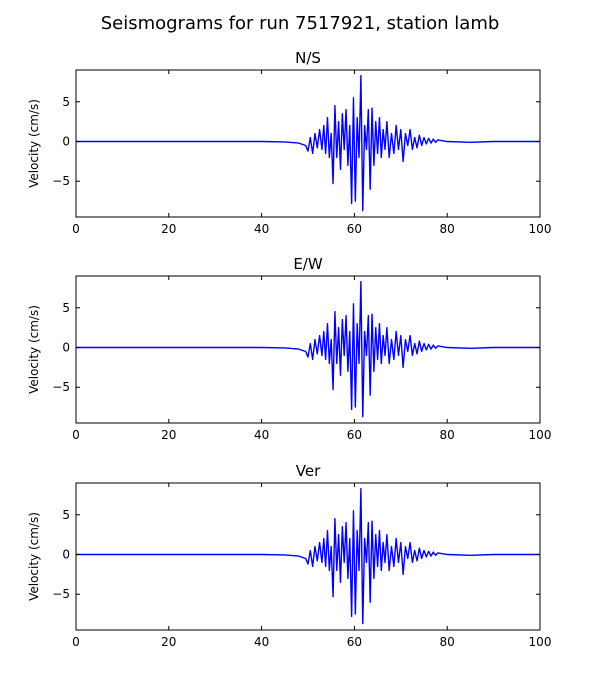 The height and width of the screenshot is (700, 600). Describe the element at coordinates (308, 58) in the screenshot. I see `panel-title-ns: N/S` at that location.